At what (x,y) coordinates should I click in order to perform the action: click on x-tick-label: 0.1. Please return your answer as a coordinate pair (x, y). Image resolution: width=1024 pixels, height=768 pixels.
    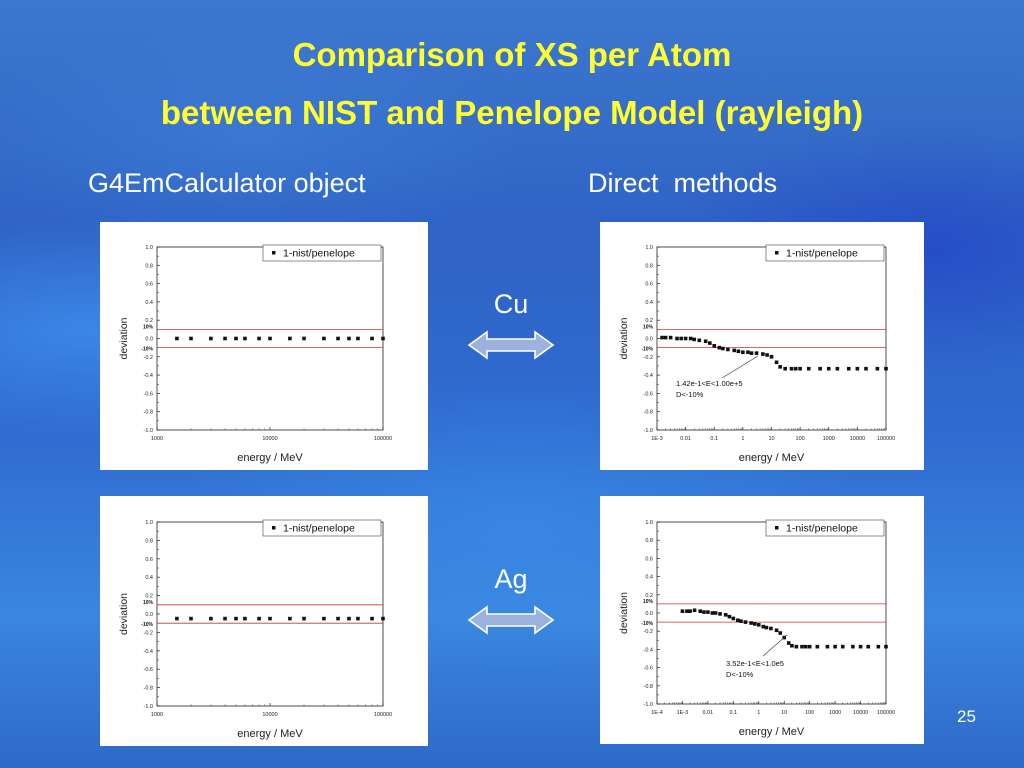
    Looking at the image, I should click on (714, 439).